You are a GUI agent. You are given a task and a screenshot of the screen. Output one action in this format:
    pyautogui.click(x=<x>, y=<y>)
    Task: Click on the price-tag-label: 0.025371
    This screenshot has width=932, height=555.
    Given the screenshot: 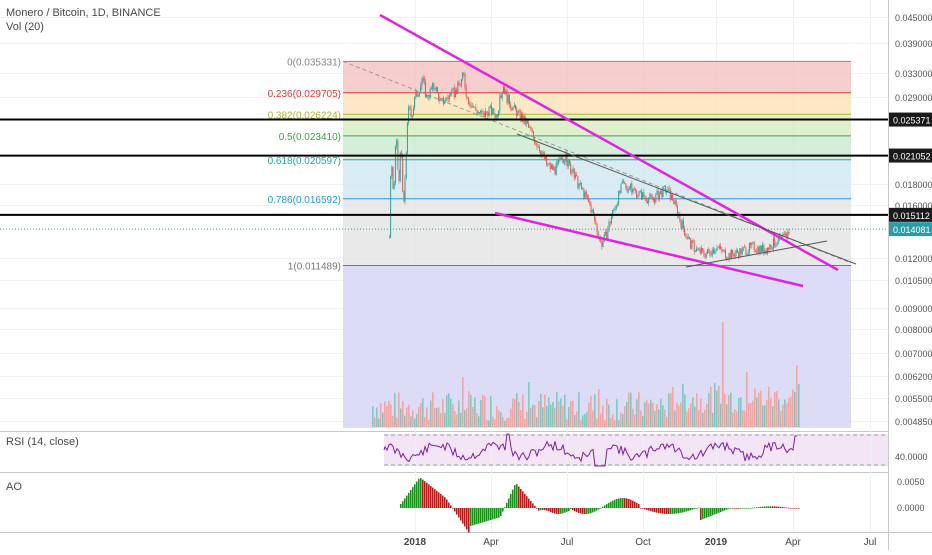 What is the action you would take?
    pyautogui.click(x=912, y=121)
    